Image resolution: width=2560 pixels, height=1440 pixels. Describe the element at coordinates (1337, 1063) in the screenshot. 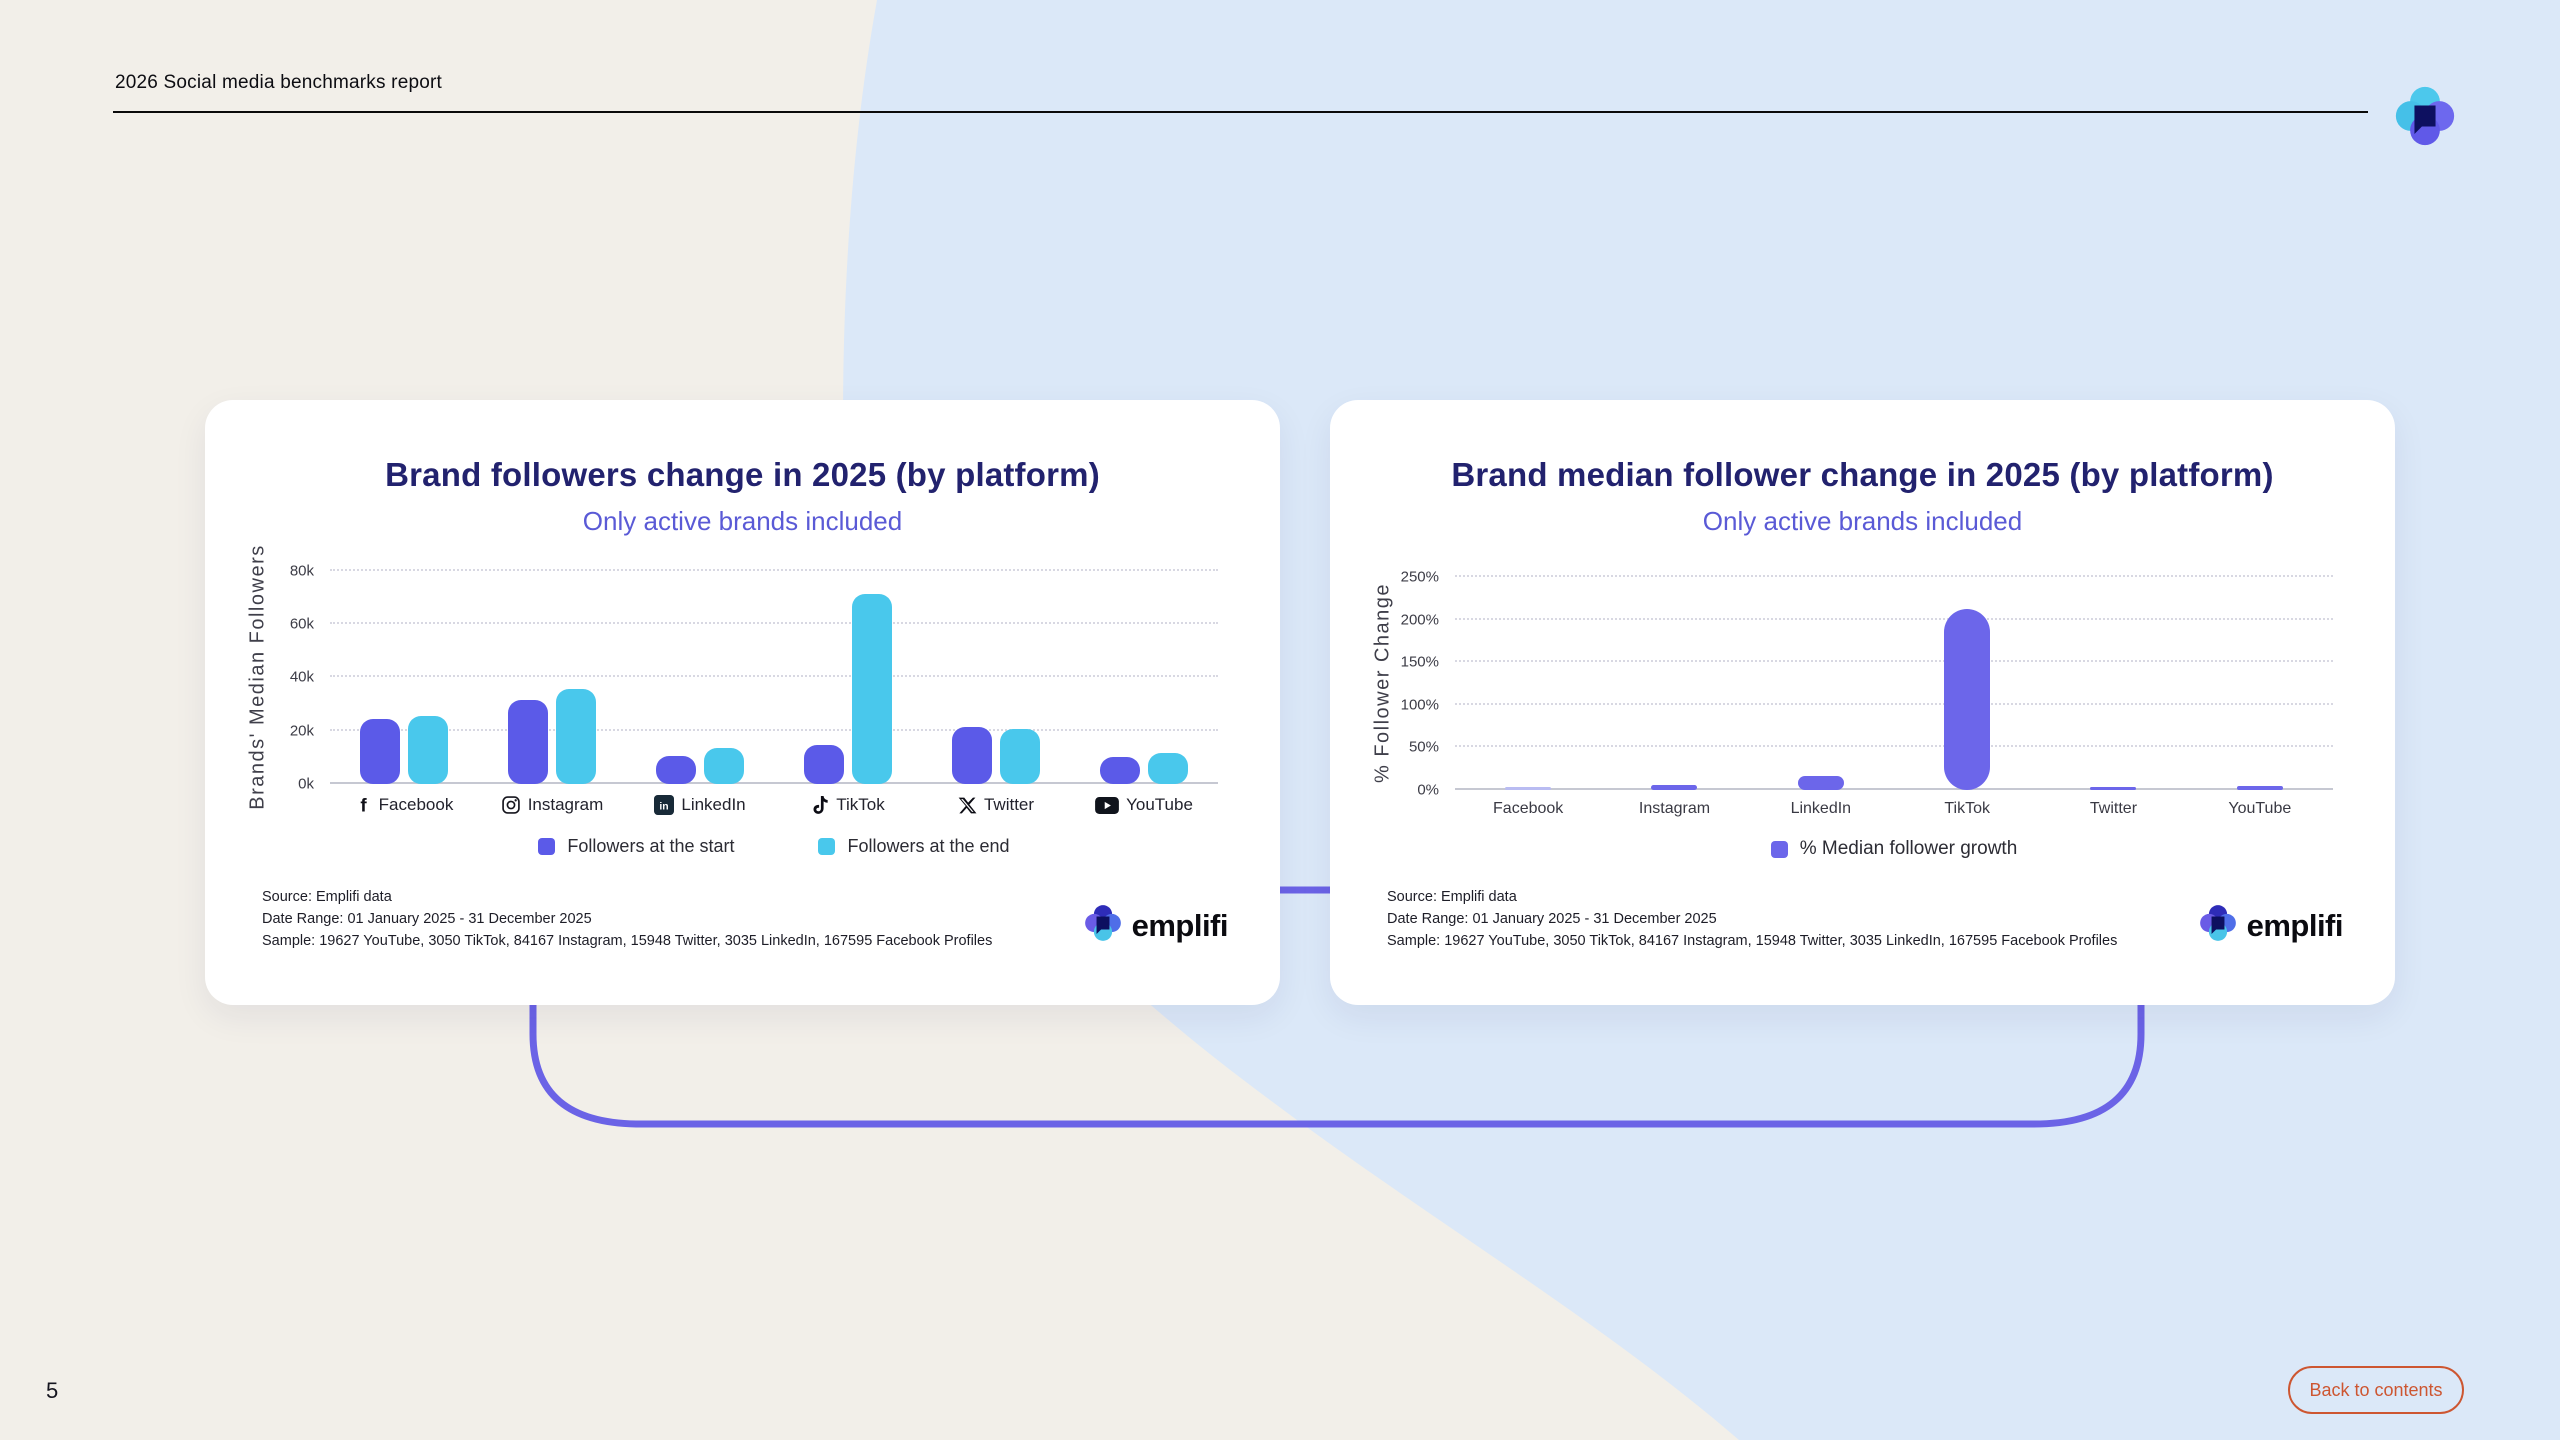

I see `bracket-curve` at that location.